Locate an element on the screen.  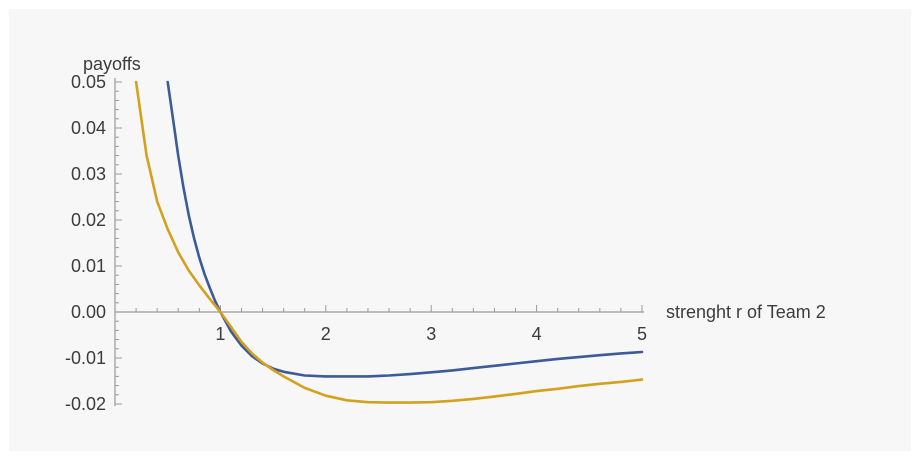
y-tick-label: -0.02 is located at coordinates (85, 404).